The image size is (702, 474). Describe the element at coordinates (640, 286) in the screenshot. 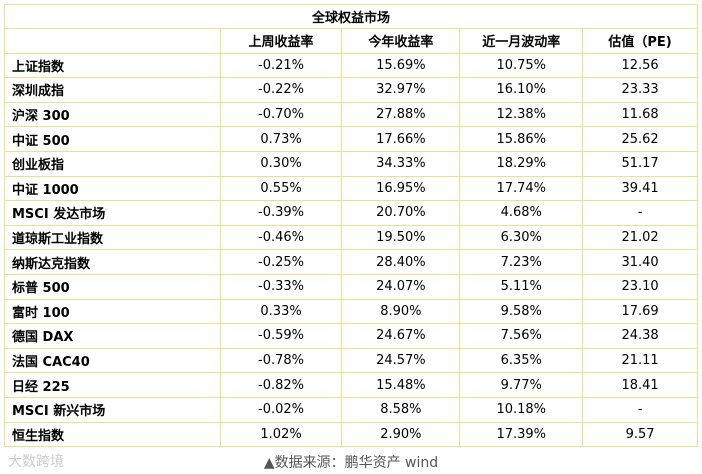

I see `cell: 23.10` at that location.